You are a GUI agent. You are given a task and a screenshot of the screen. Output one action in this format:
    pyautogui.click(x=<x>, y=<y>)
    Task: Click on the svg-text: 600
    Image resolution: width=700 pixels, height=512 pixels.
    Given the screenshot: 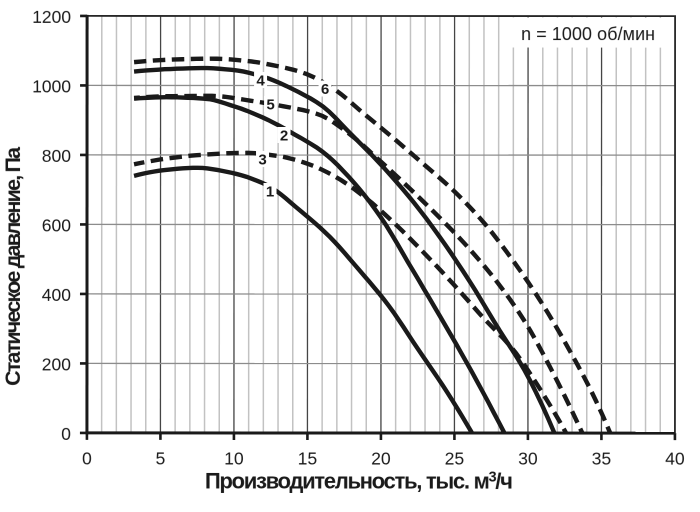 What is the action you would take?
    pyautogui.click(x=56, y=226)
    